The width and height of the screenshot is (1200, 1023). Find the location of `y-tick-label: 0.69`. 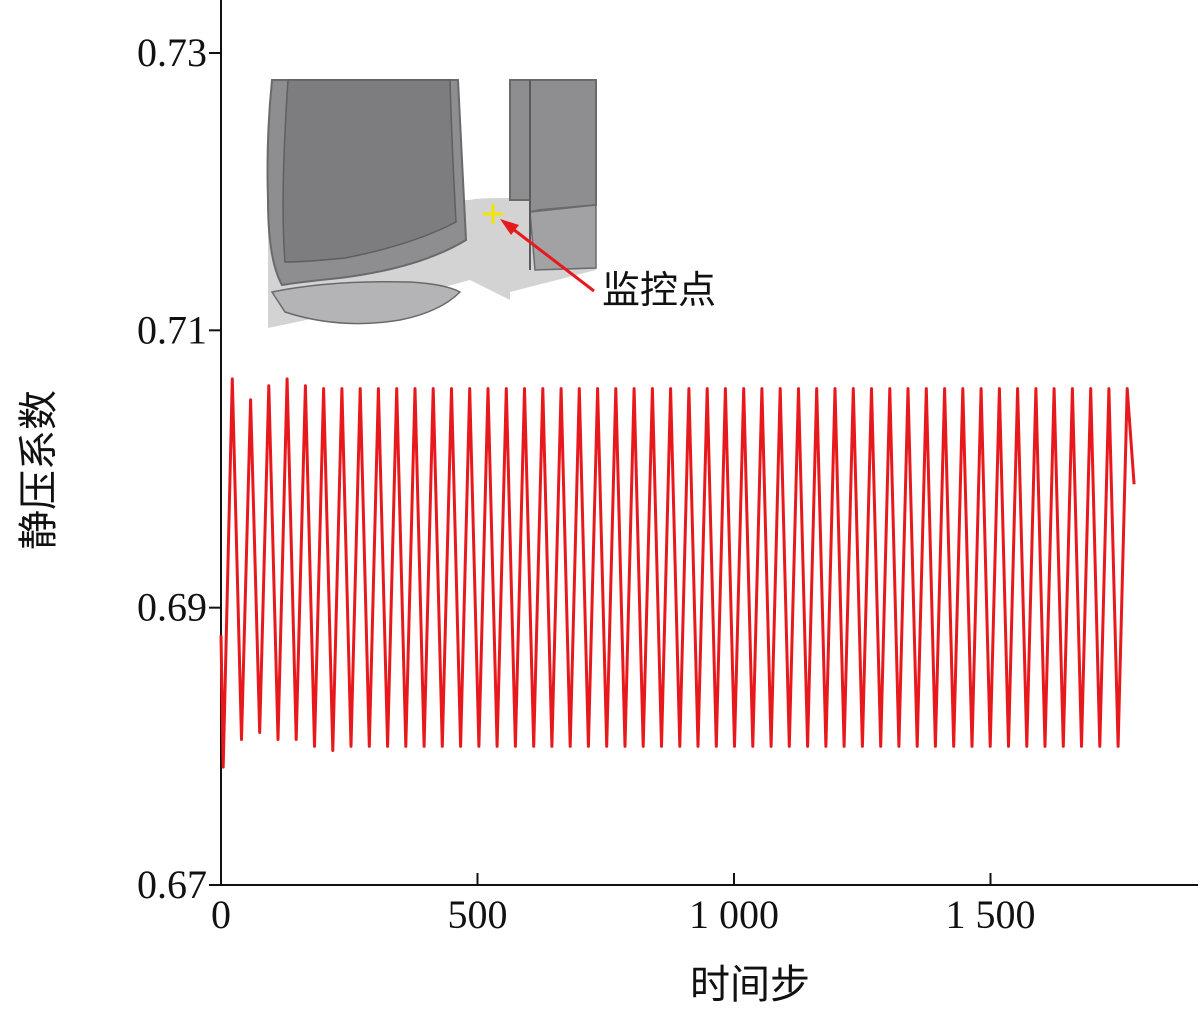

y-tick-label: 0.69 is located at coordinates (172, 607).